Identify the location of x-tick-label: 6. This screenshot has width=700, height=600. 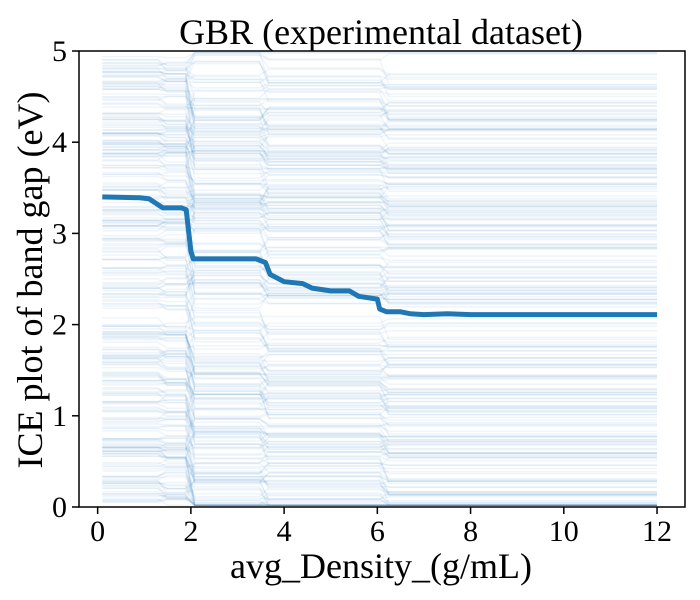
(377, 531).